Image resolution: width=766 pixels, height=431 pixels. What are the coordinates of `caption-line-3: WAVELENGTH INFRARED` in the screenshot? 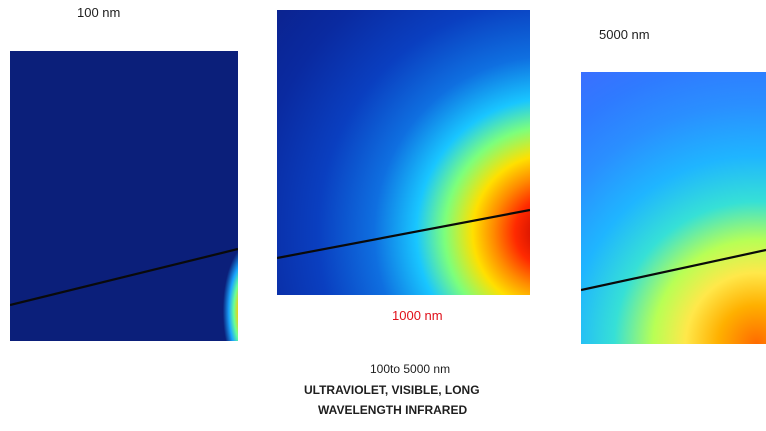 It's located at (393, 410).